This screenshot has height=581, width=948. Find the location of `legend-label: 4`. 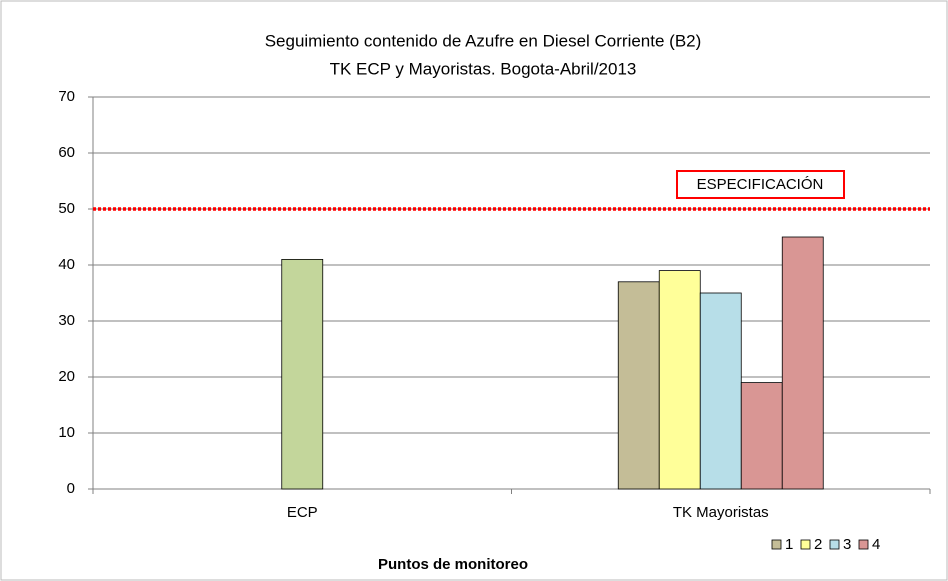

legend-label: 4 is located at coordinates (876, 544).